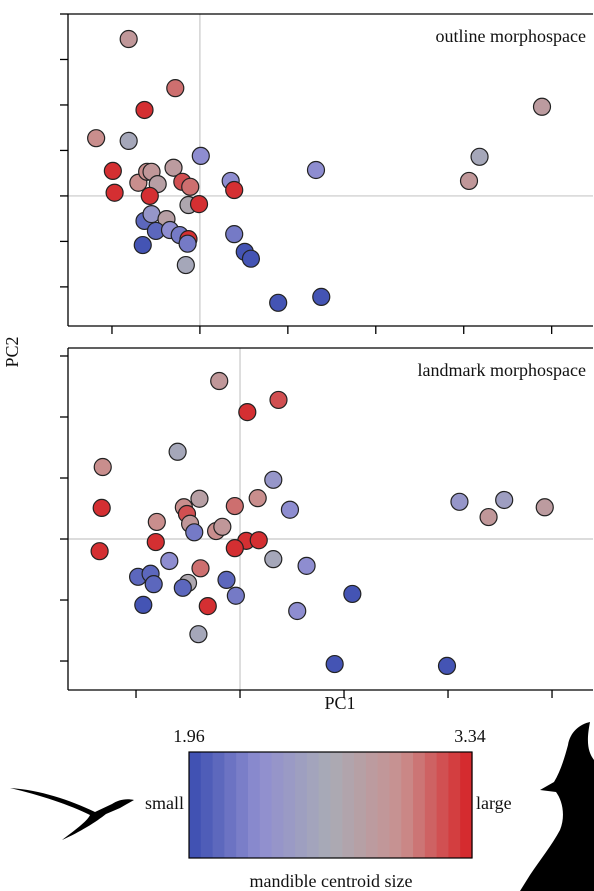 The width and height of the screenshot is (594, 891). Describe the element at coordinates (470, 736) in the screenshot. I see `colorbar-max: 3.34` at that location.